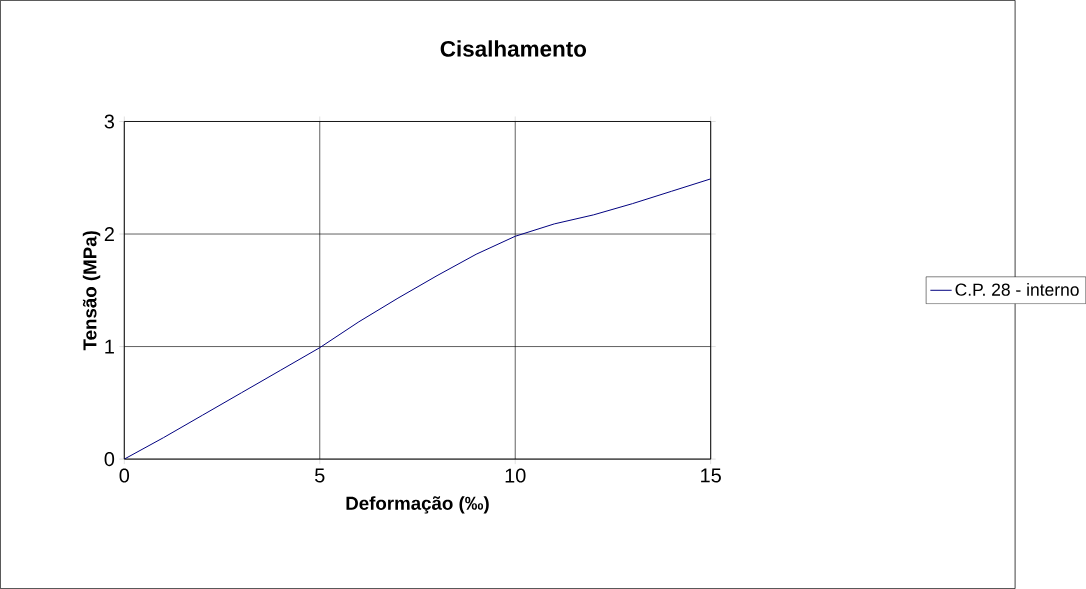 The width and height of the screenshot is (1086, 589). Describe the element at coordinates (320, 475) in the screenshot. I see `x-tick-label: 5` at that location.